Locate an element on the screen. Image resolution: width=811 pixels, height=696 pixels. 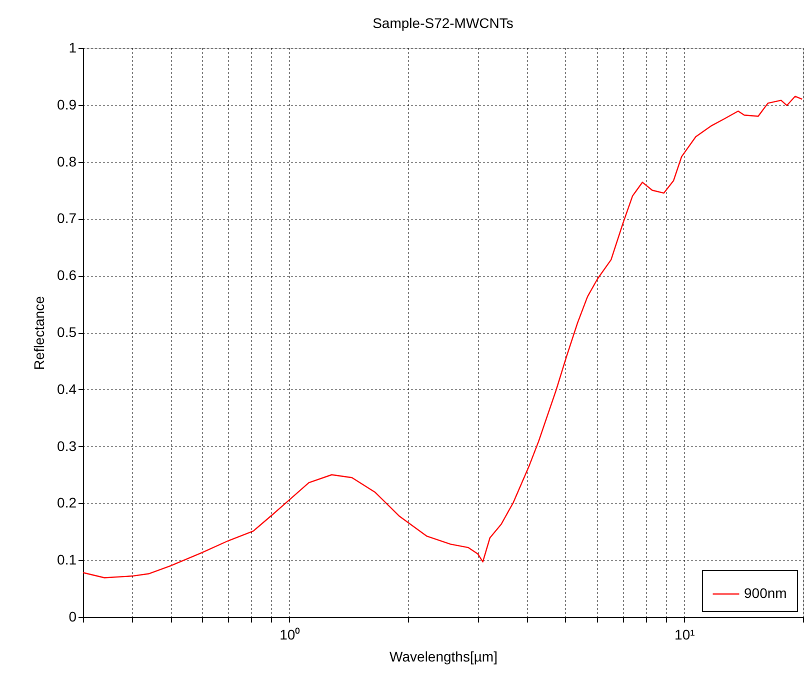
y-tick-label: 0.7 is located at coordinates (67, 218).